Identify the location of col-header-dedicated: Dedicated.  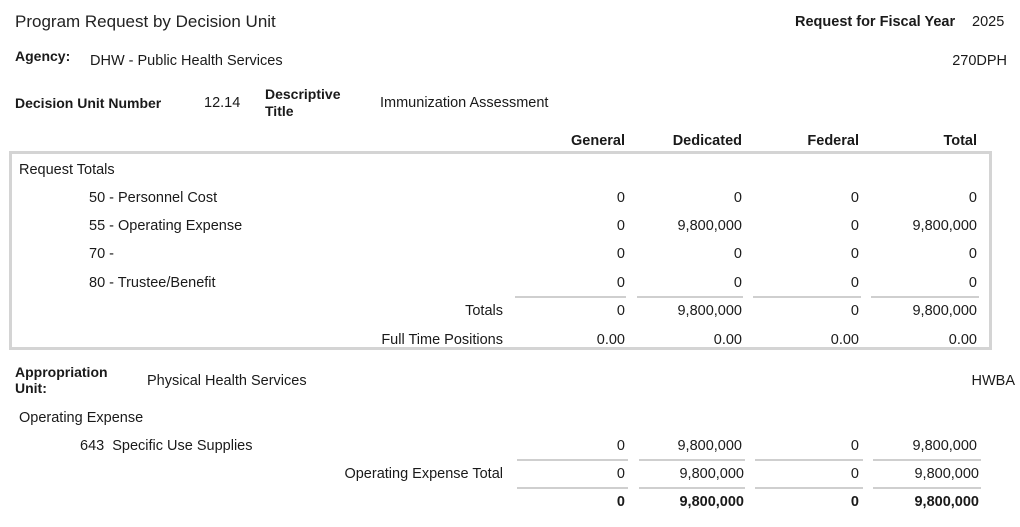
(707, 141).